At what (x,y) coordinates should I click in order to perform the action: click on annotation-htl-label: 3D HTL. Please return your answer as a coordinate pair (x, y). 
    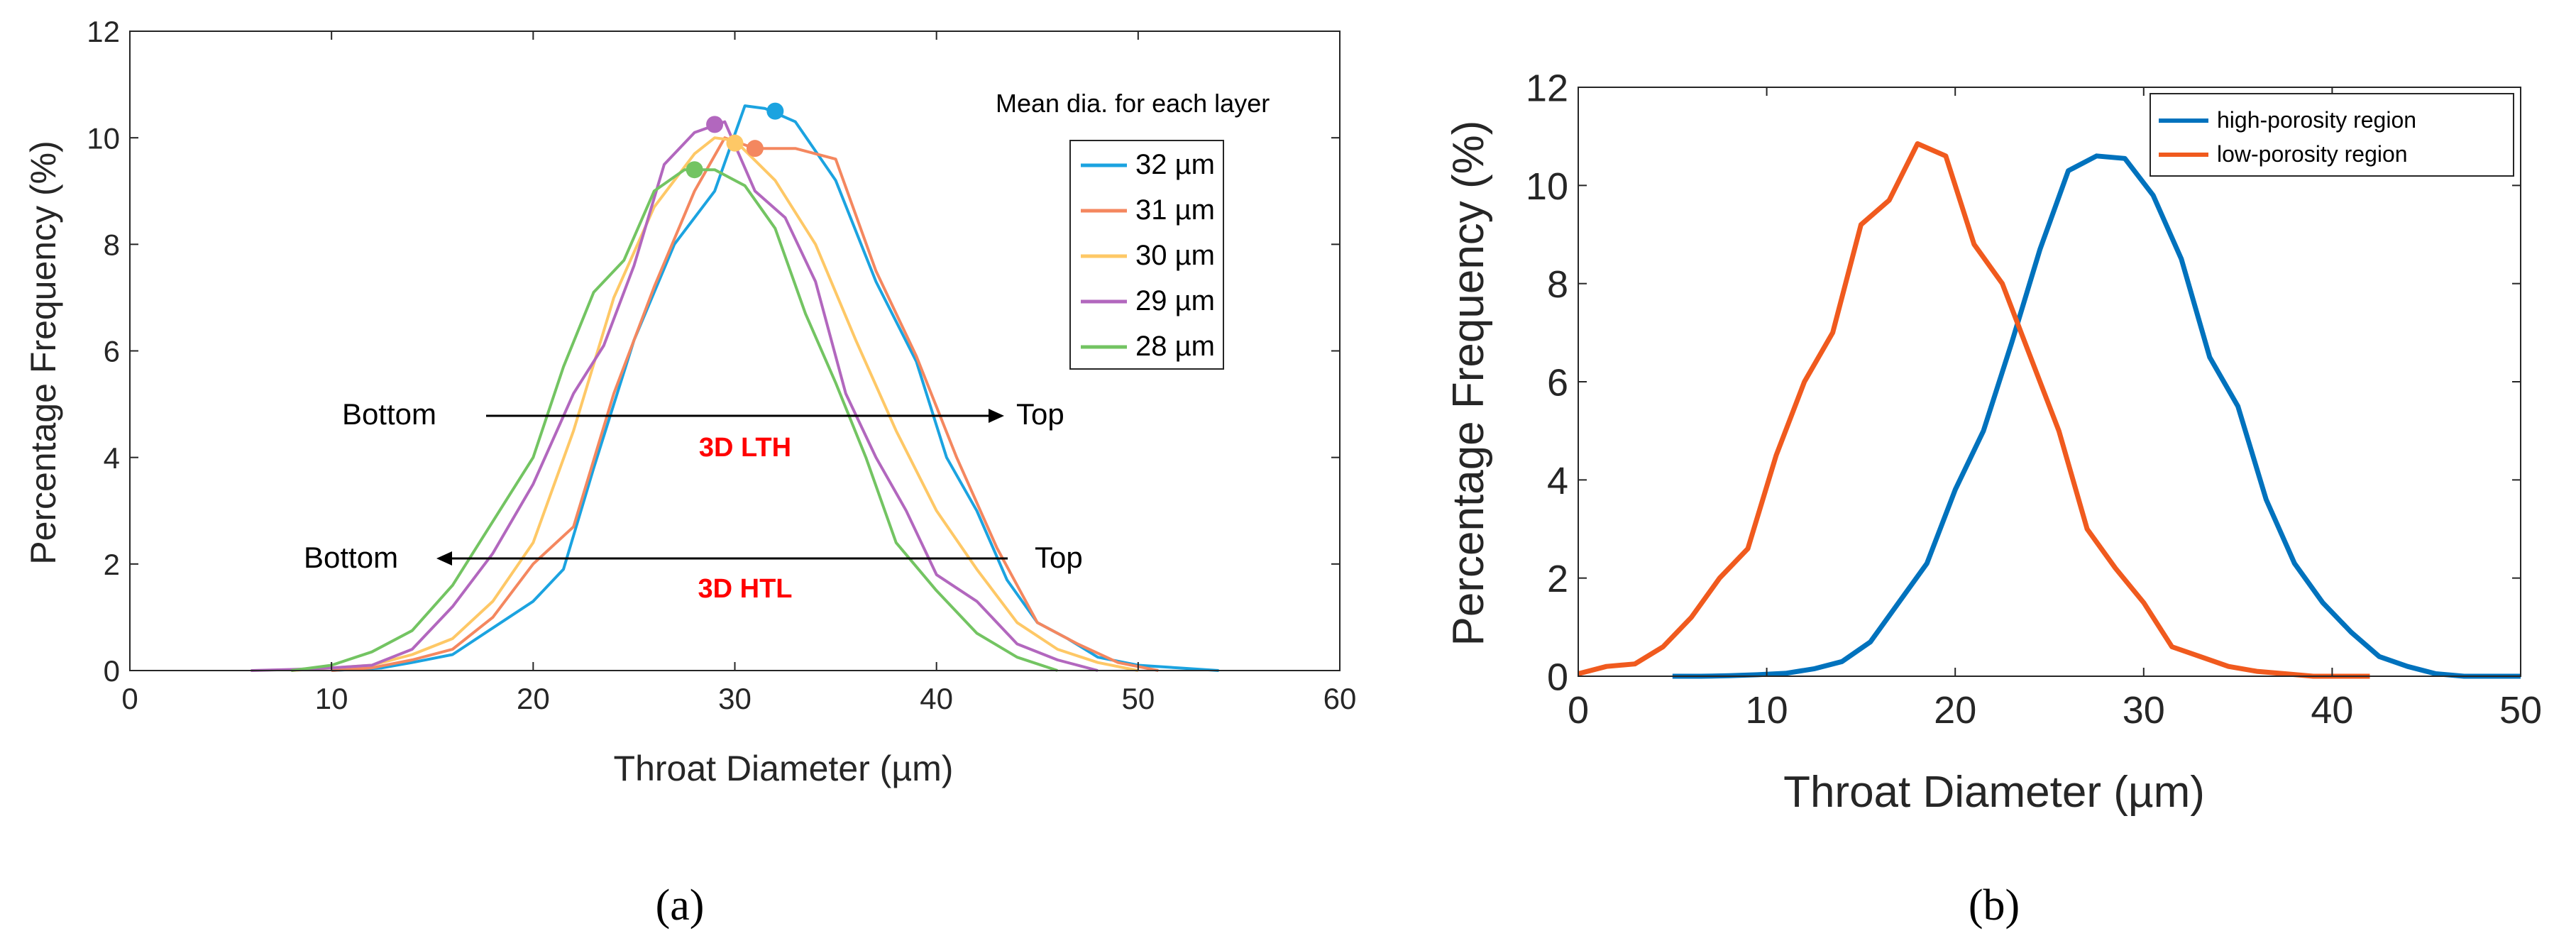
    Looking at the image, I should click on (745, 589).